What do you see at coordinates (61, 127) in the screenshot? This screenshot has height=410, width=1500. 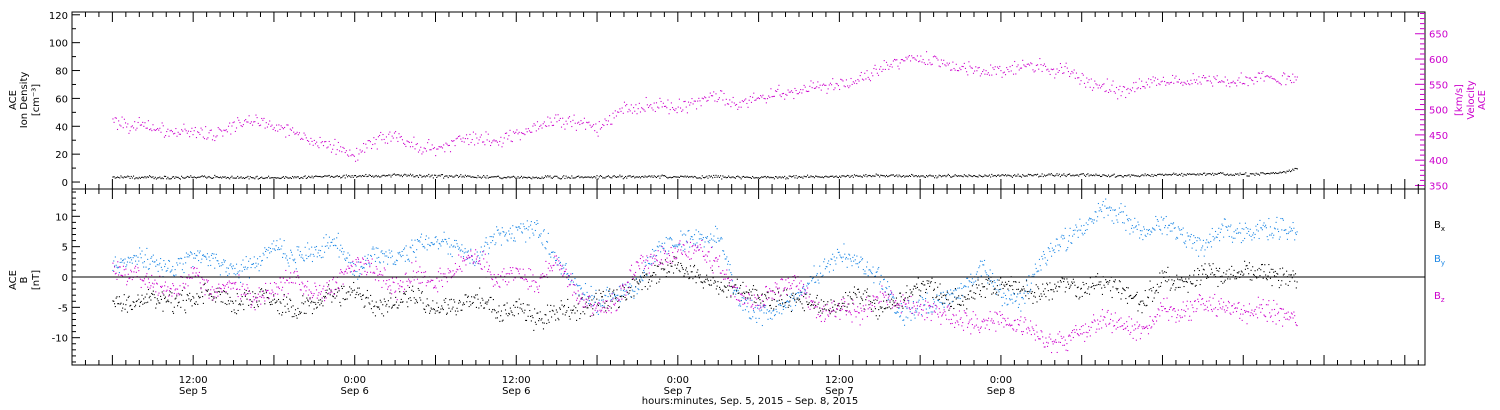 I see `top-left-tick-label: 40` at bounding box center [61, 127].